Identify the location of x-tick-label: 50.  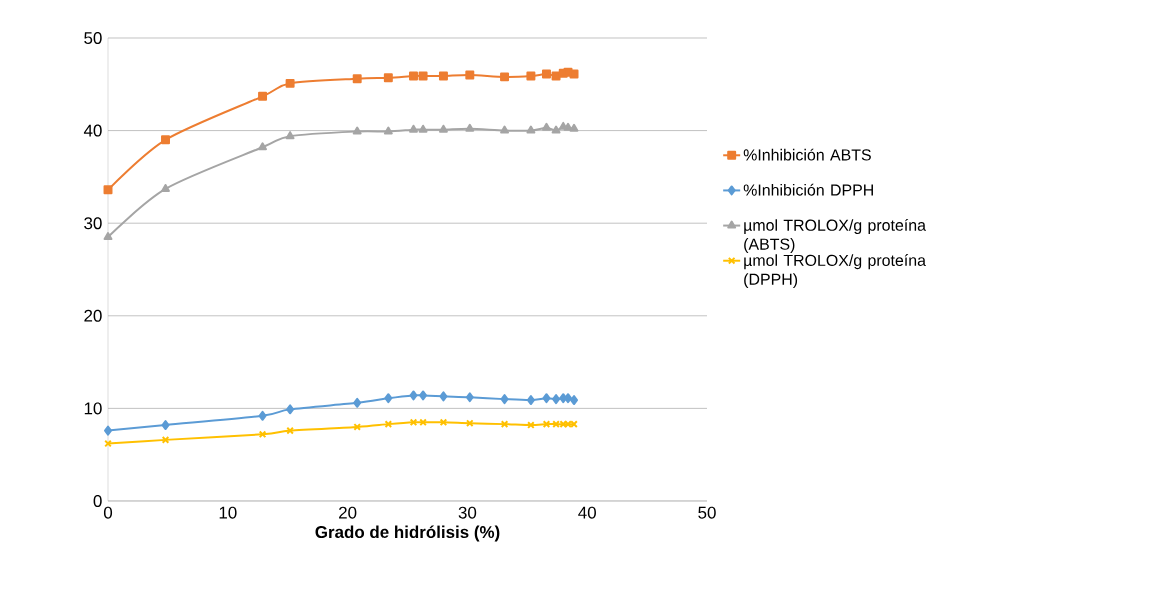
(707, 512).